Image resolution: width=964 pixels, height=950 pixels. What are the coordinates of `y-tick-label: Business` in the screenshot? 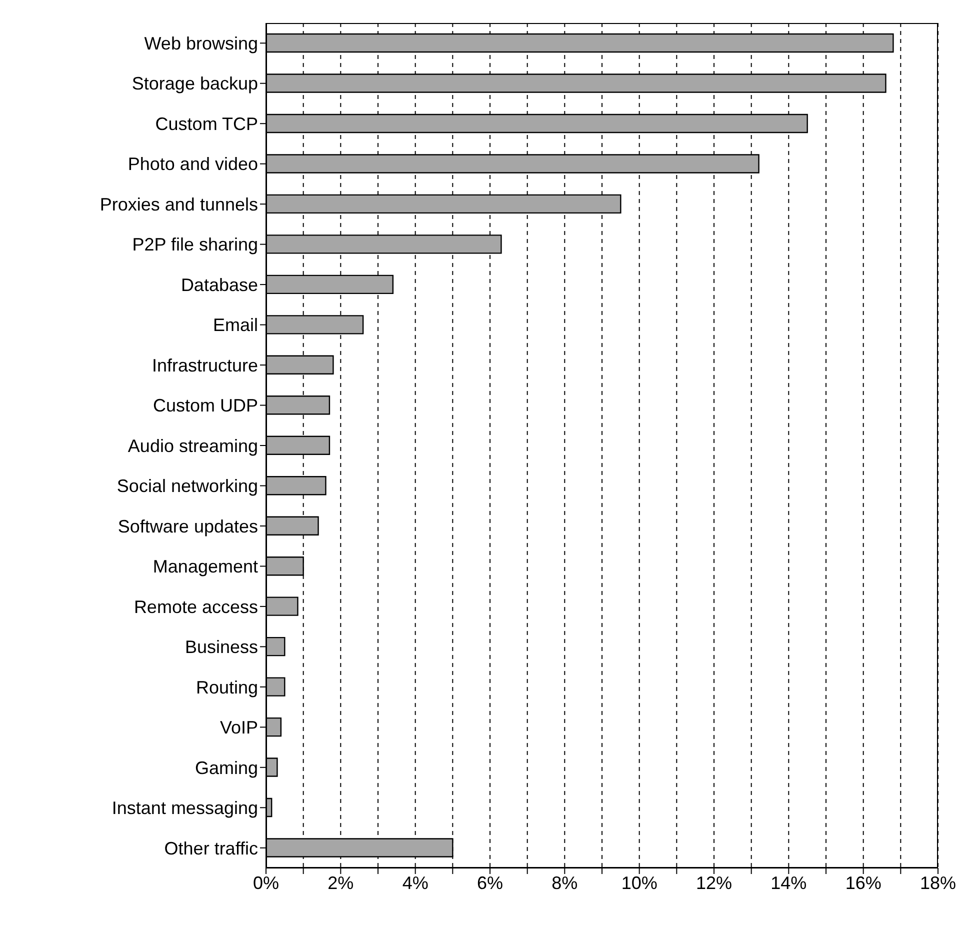 It's located at (221, 647).